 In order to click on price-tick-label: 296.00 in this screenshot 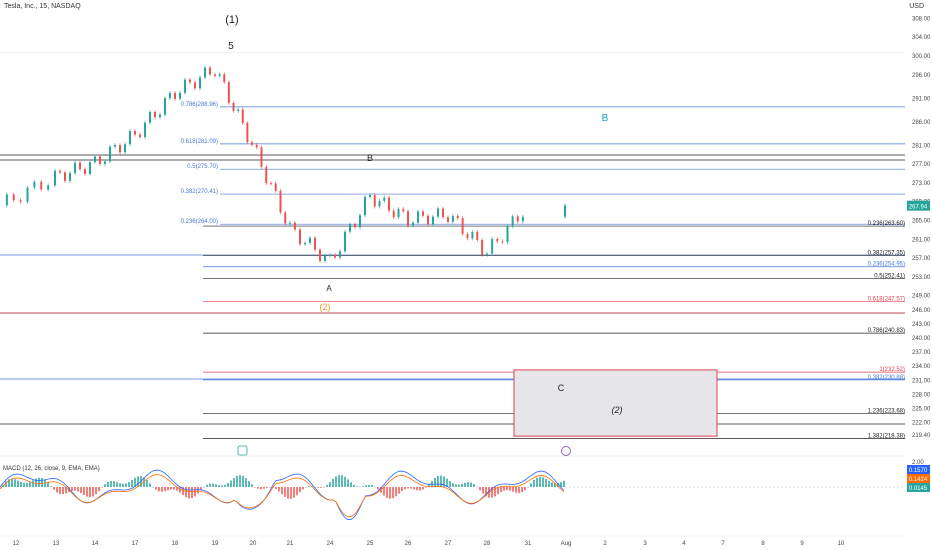, I will do `click(921, 76)`.